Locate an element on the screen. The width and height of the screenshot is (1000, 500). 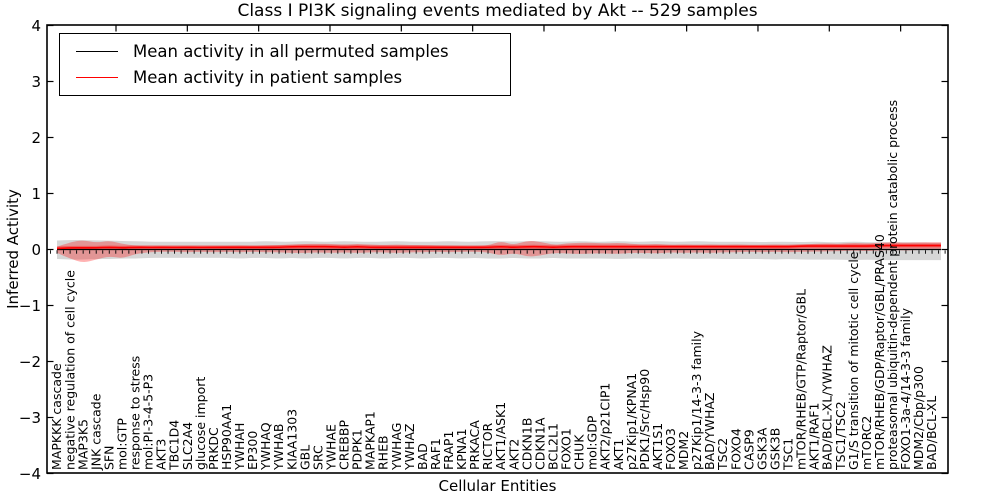
x-tick-label: MDM2/Cbp/p300 is located at coordinates (918, 418).